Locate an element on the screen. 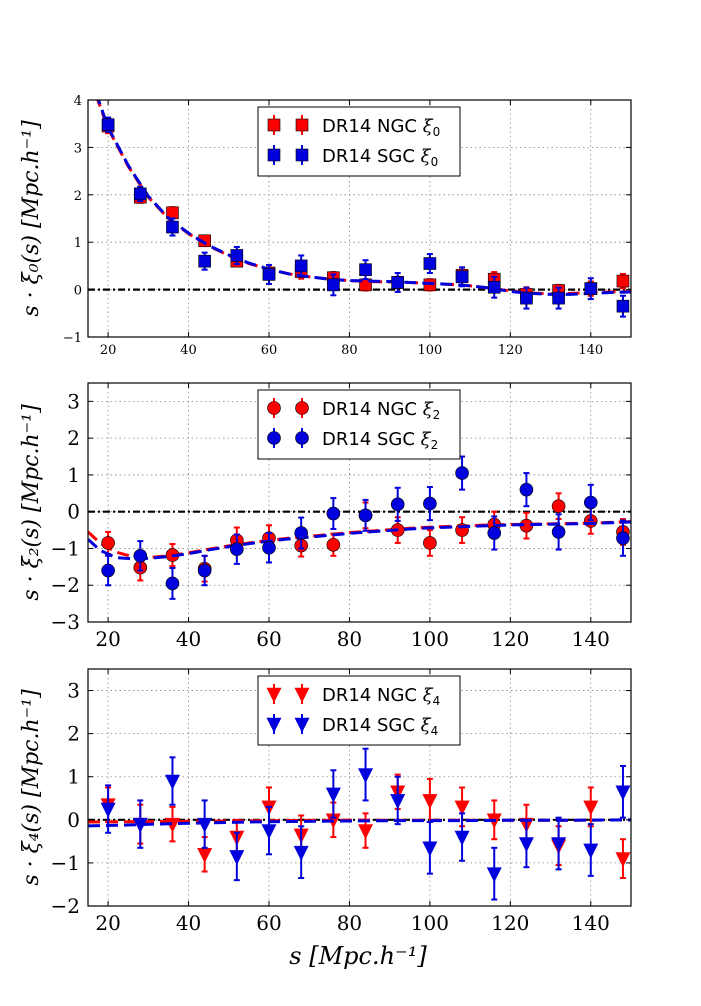  y-axis-label: s · ξ₄(s) [Mpc.h⁻¹] is located at coordinates (31, 787).